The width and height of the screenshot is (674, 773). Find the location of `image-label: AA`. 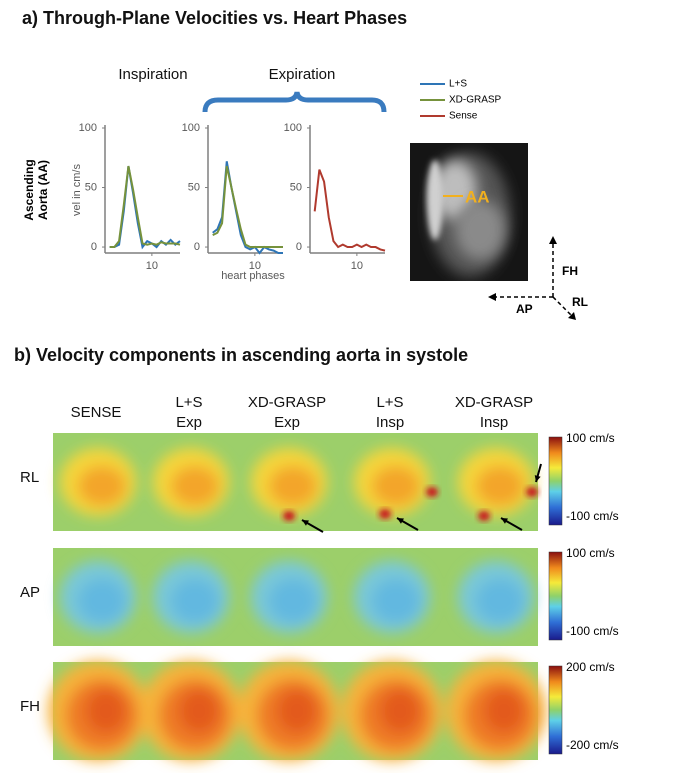

image-label: AA is located at coordinates (477, 196).